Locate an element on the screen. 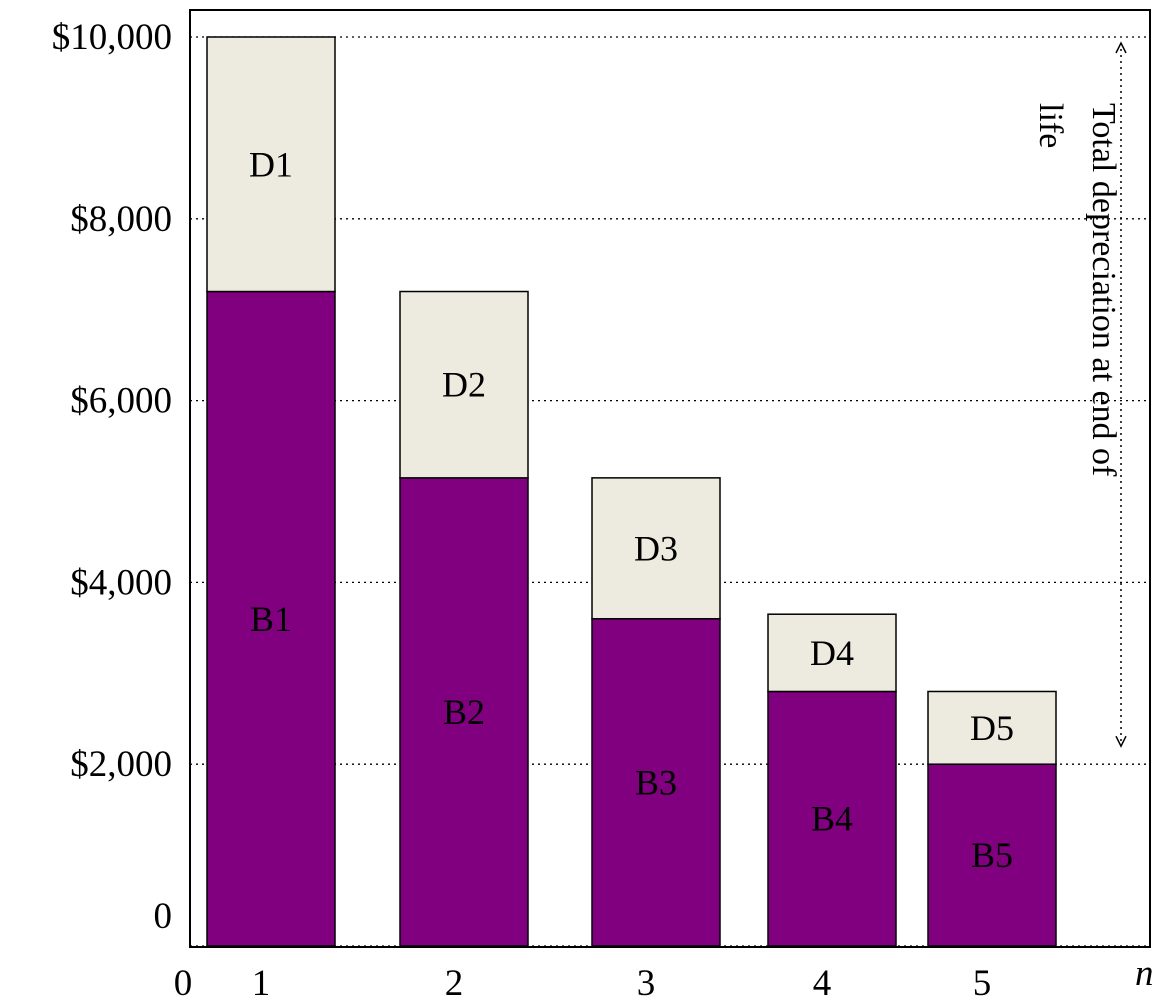  arrow-head-down-icon is located at coordinates (1121, 741).